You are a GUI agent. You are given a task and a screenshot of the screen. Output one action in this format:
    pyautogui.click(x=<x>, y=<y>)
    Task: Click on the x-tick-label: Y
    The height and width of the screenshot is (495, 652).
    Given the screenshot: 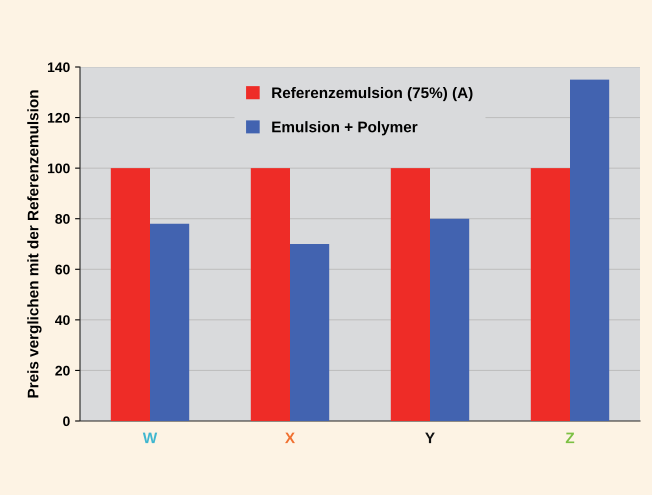 What is the action you would take?
    pyautogui.click(x=430, y=438)
    